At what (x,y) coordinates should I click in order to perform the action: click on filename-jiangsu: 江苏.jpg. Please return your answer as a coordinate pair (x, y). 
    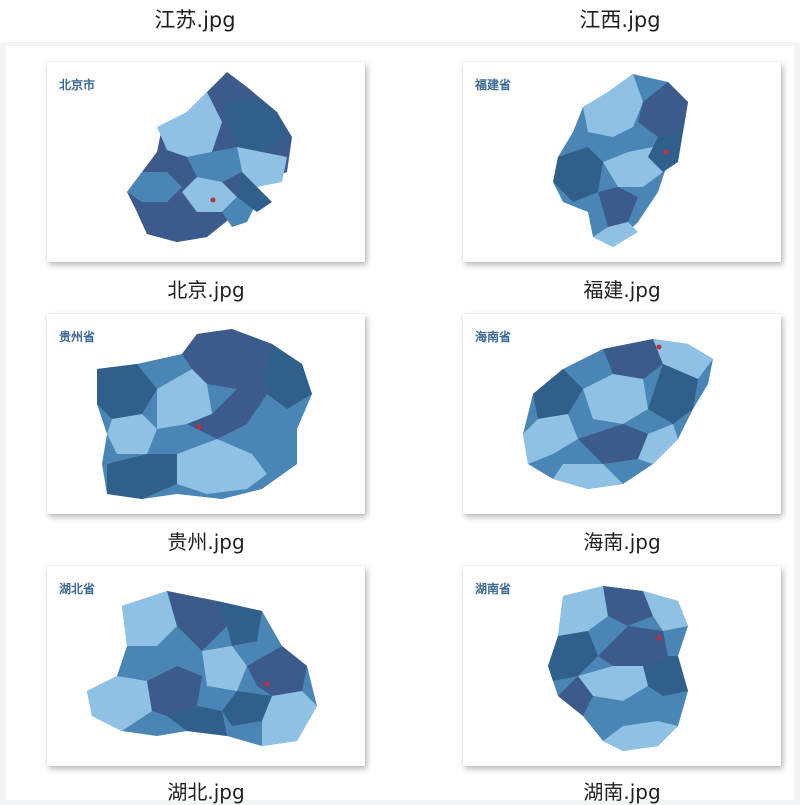
    Looking at the image, I should click on (195, 20).